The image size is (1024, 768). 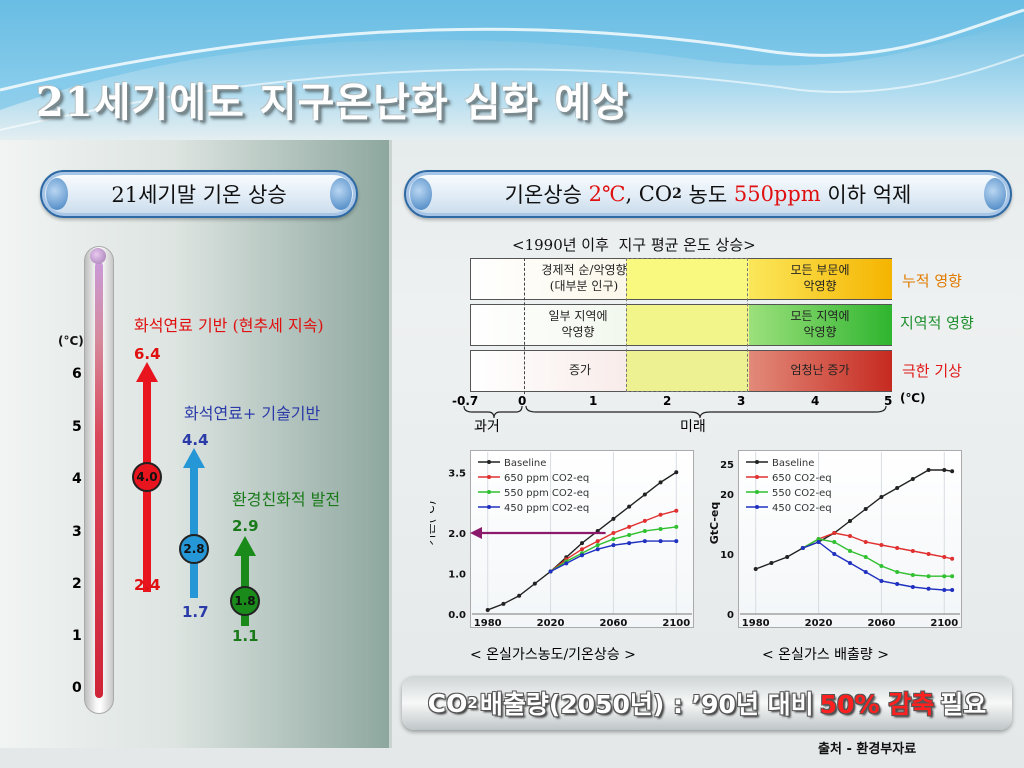 I want to click on chart1-ytick-0: 0, so click(x=730, y=615).